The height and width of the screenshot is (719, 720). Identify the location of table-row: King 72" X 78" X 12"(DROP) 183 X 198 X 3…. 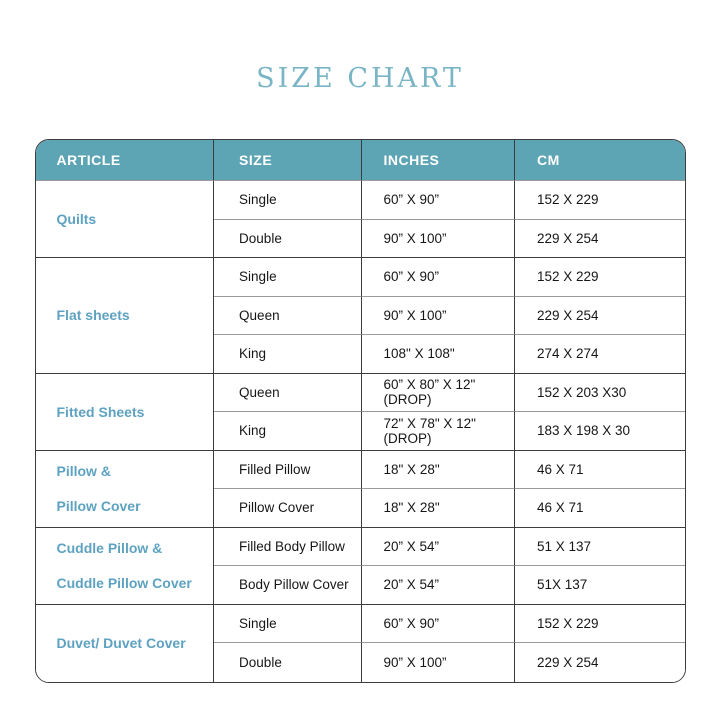
(360, 431).